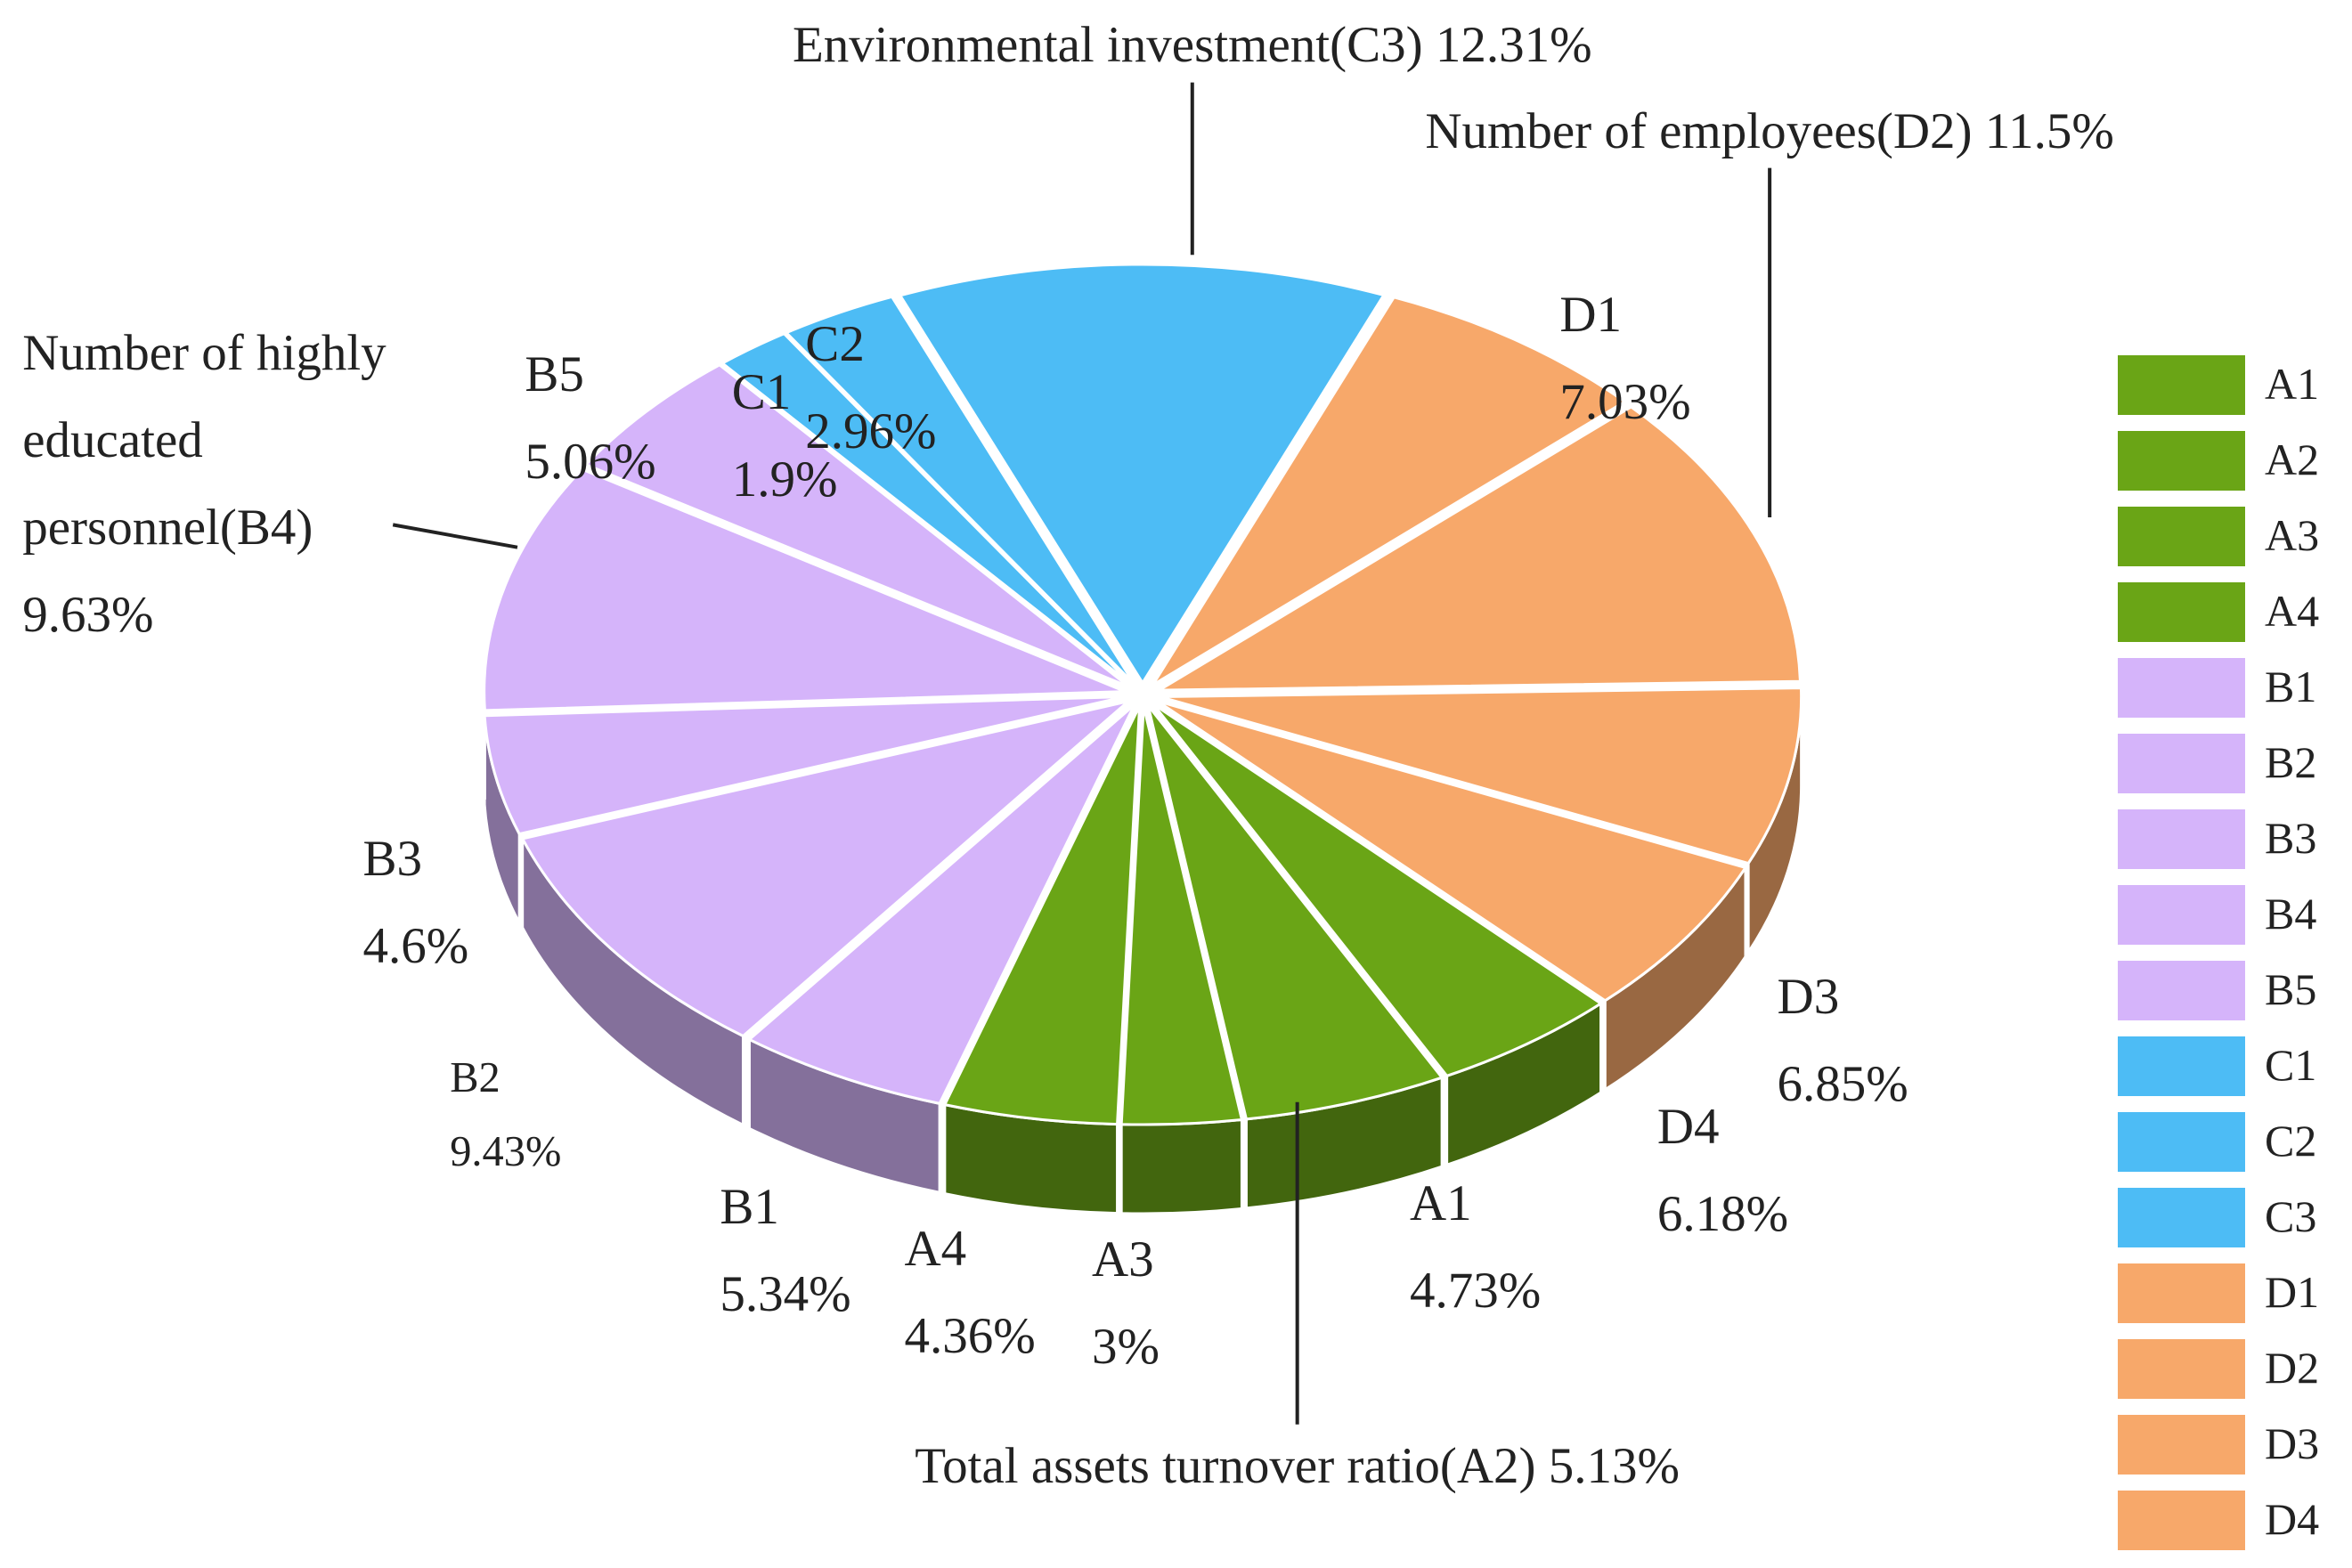 This screenshot has height=1568, width=2352. What do you see at coordinates (475, 1077) in the screenshot?
I see `label-name: B2` at bounding box center [475, 1077].